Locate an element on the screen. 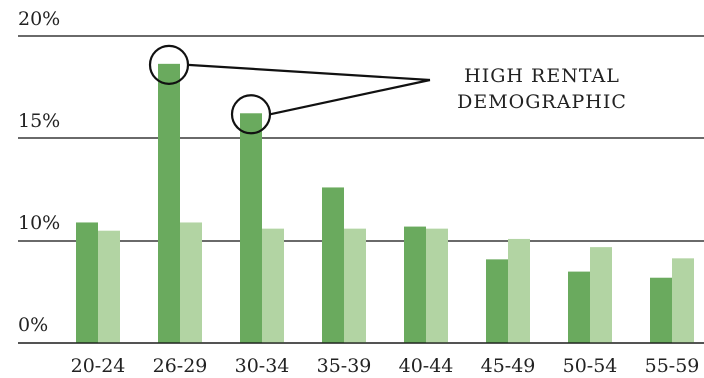 This screenshot has height=378, width=704. annotation-text: HIGH RENTAL is located at coordinates (542, 76).